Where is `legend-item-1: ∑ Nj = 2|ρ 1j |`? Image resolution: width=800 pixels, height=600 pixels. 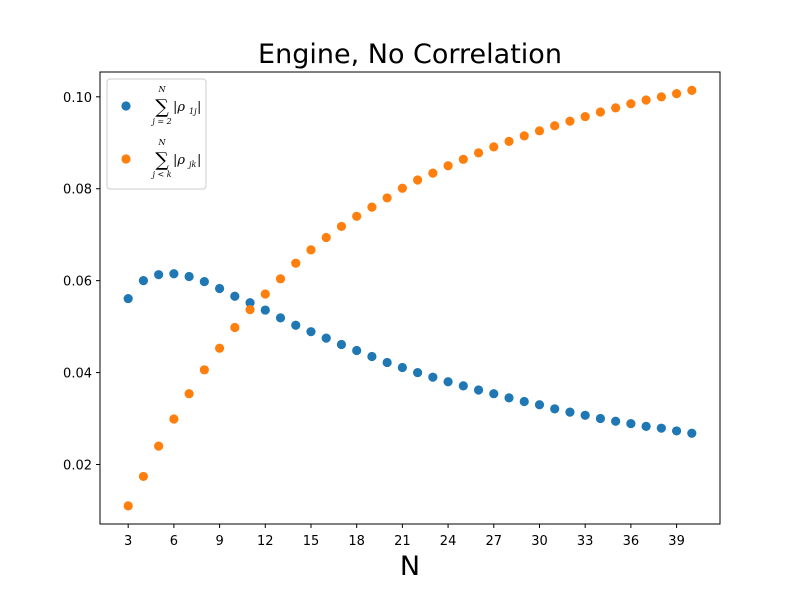
legend-item-1: ∑ Nj = 2|ρ 1j | is located at coordinates (161, 105).